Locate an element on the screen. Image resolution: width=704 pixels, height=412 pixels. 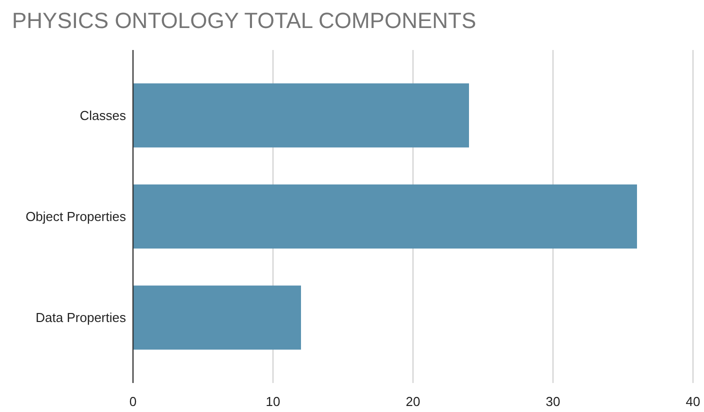
y-tick-label: Data Properties is located at coordinates (81, 318).